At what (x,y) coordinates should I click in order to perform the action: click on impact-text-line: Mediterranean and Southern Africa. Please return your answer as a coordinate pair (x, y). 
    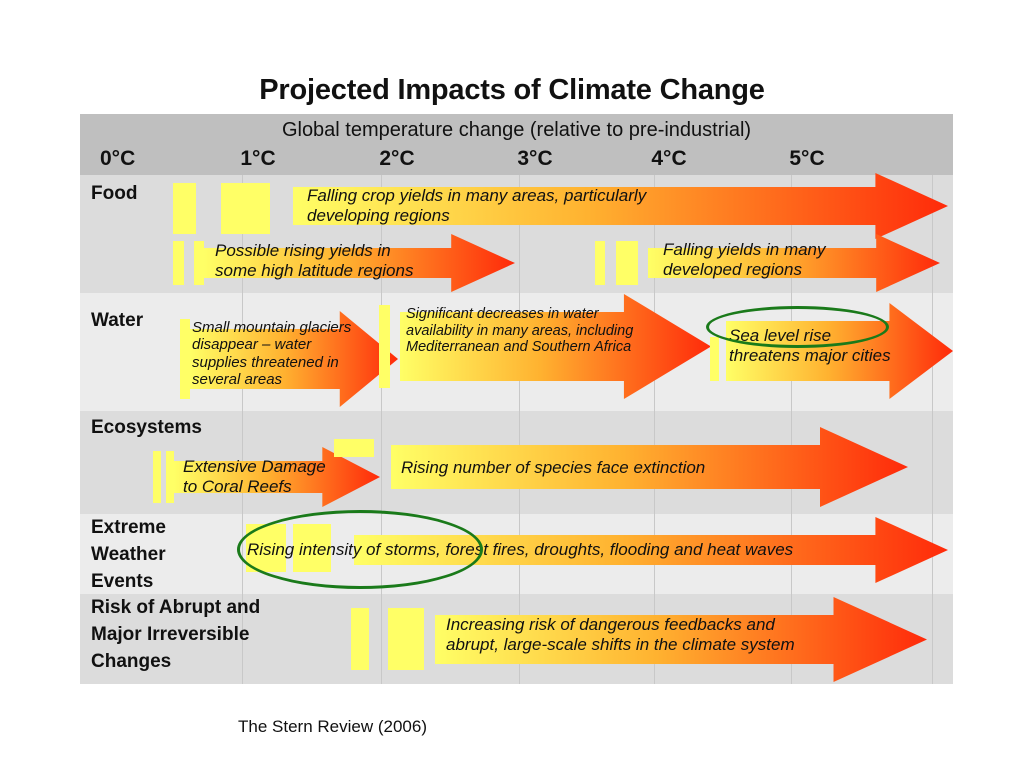
    Looking at the image, I should click on (519, 347).